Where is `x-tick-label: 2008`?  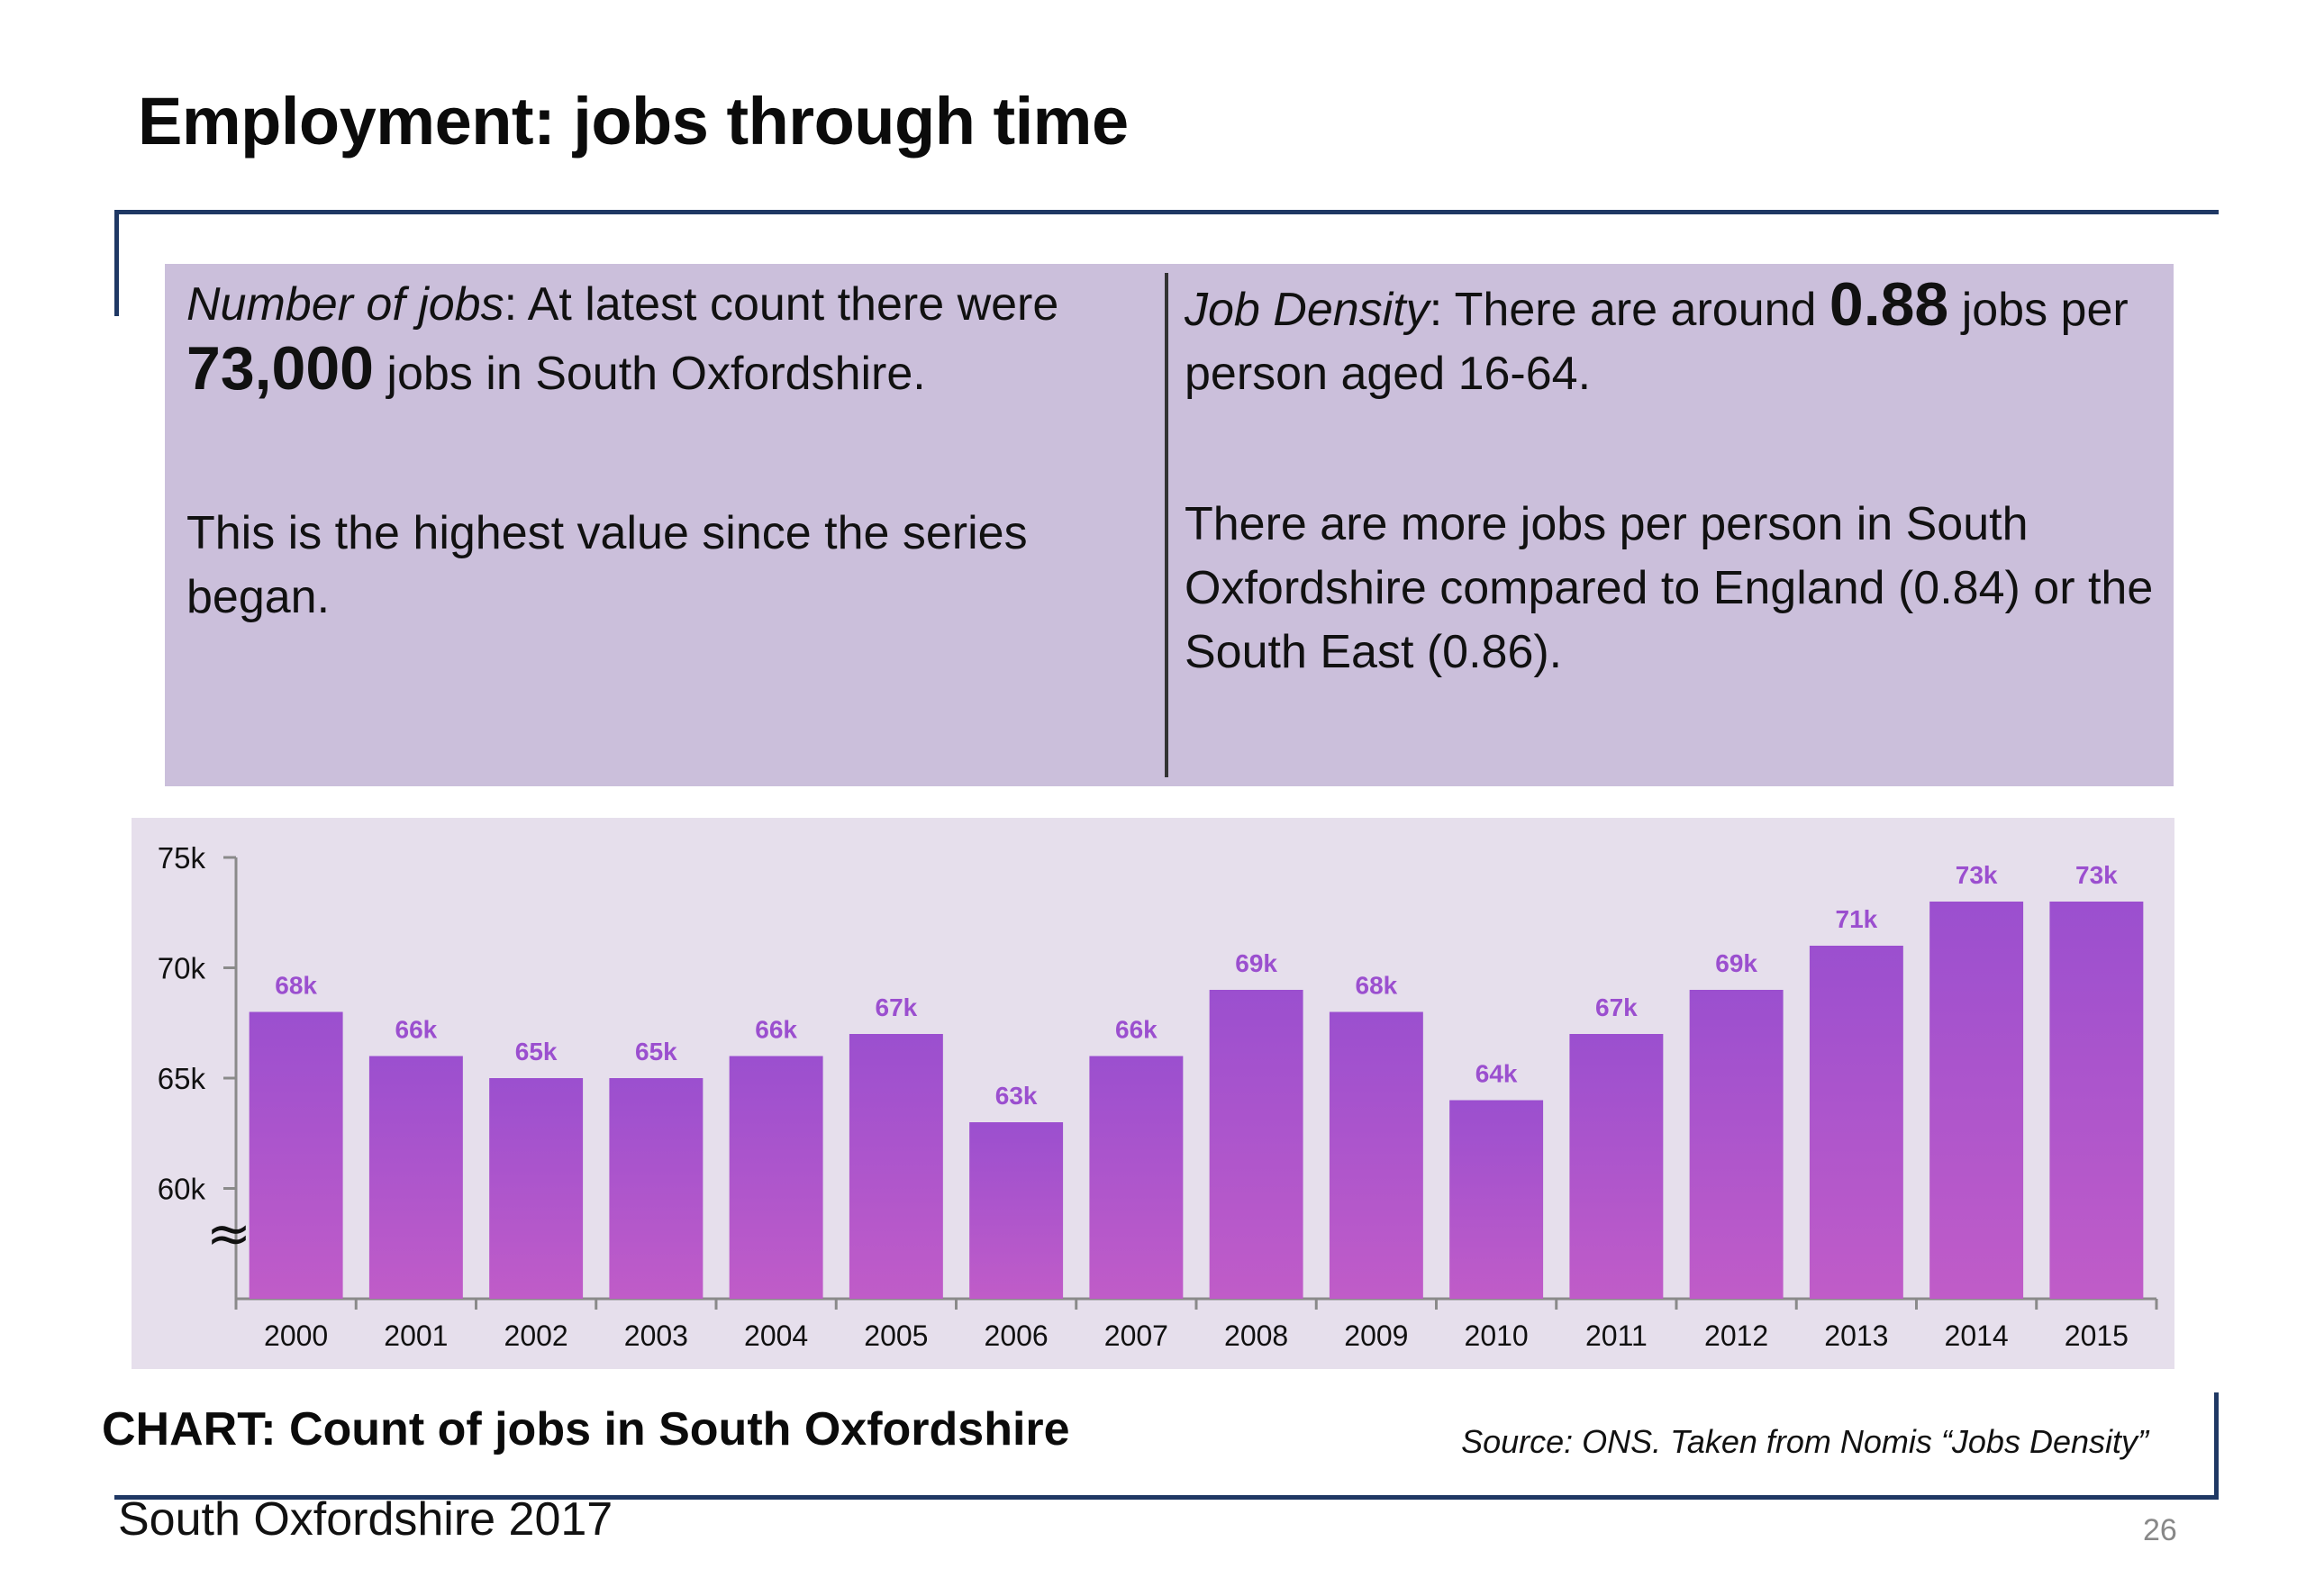
x-tick-label: 2008 is located at coordinates (1256, 1335).